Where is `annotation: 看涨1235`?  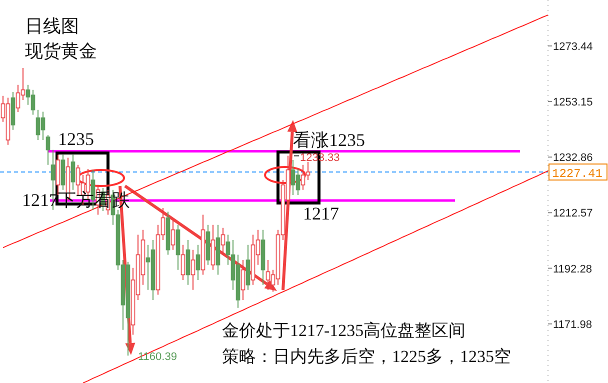
annotation: 看涨1235 is located at coordinates (329, 140).